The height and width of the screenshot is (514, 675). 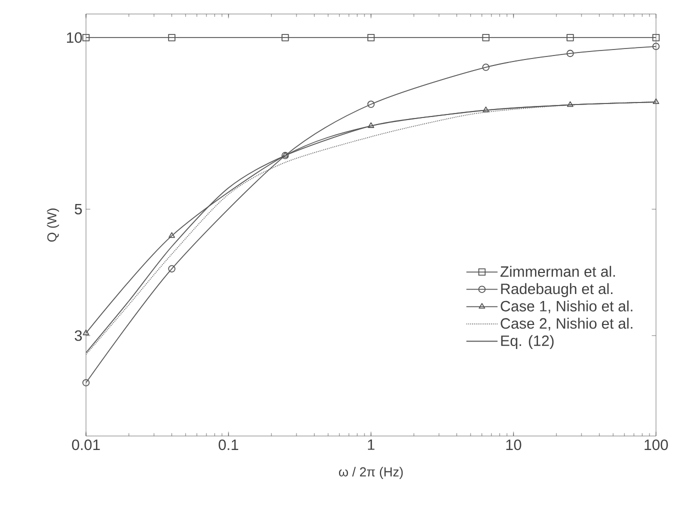 What do you see at coordinates (557, 271) in the screenshot?
I see `legend-label: Zimmerman et al.` at bounding box center [557, 271].